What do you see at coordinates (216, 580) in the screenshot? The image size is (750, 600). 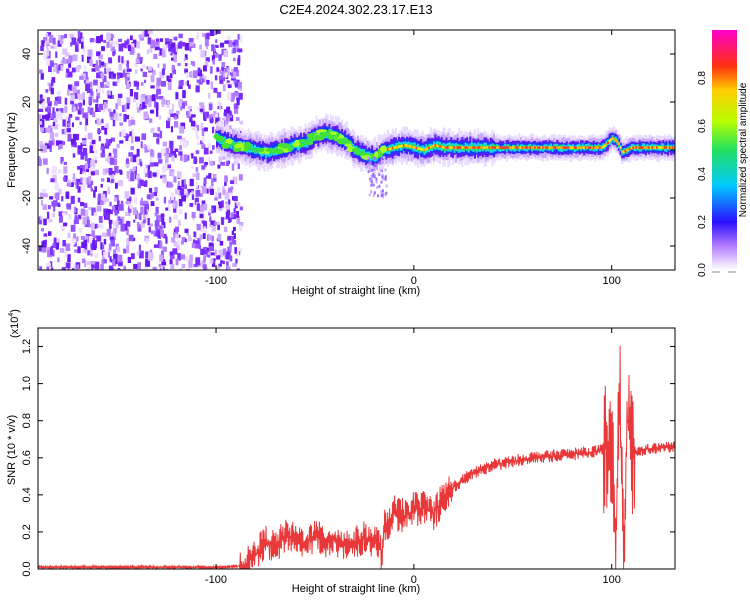 I see `snr-x-tick-label: -100` at bounding box center [216, 580].